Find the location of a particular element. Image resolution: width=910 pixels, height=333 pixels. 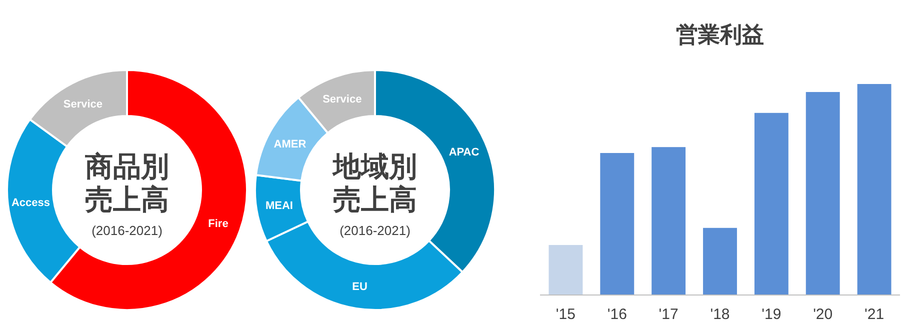

slice-label: Fire is located at coordinates (218, 224).